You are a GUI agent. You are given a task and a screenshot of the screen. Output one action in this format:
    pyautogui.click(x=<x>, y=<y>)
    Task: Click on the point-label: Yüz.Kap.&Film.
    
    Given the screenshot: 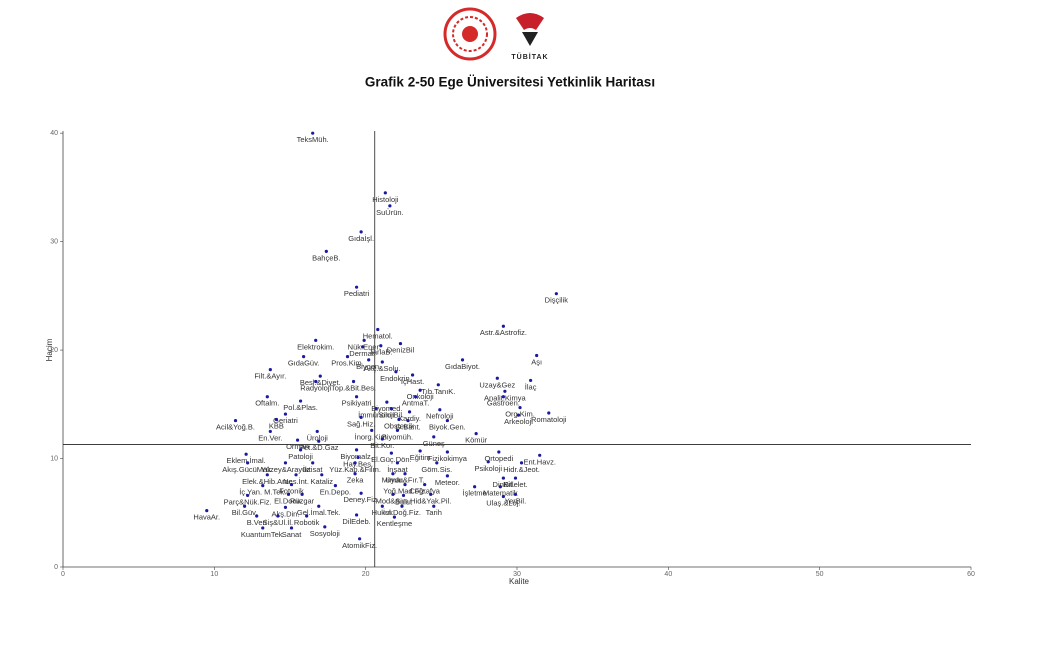 What is the action you would take?
    pyautogui.click(x=355, y=469)
    